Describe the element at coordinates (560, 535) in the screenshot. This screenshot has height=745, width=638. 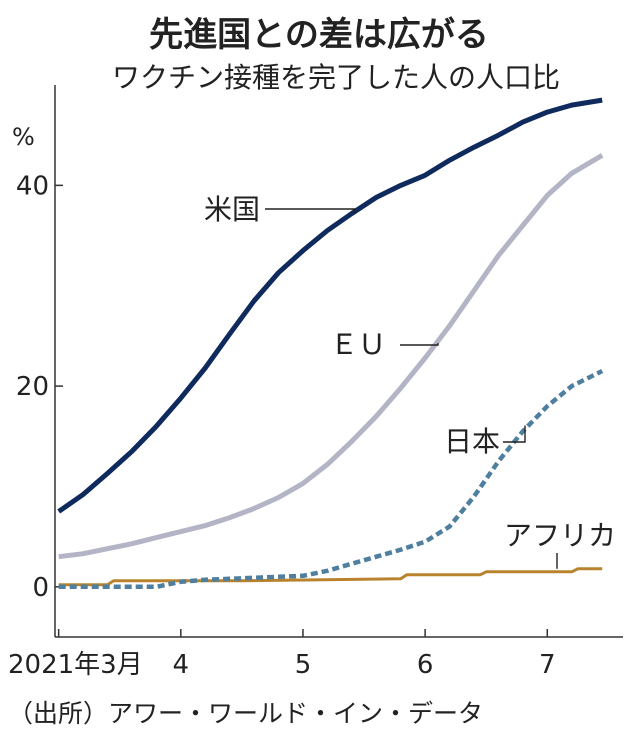
I see `series-label-africa: アフリカ` at that location.